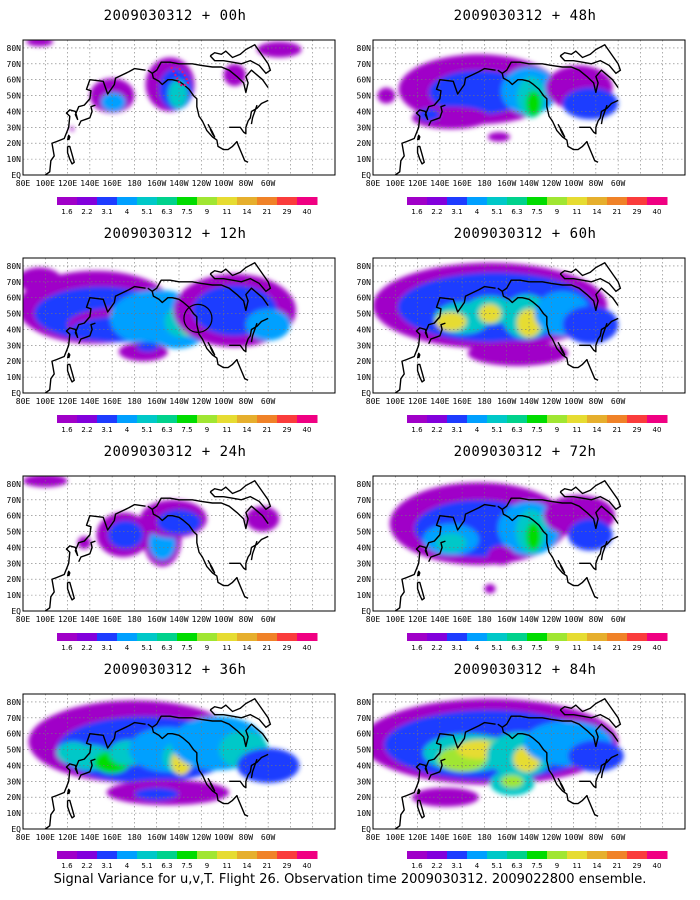 The image size is (700, 900). I want to click on colorbar-label: 14, so click(247, 866).